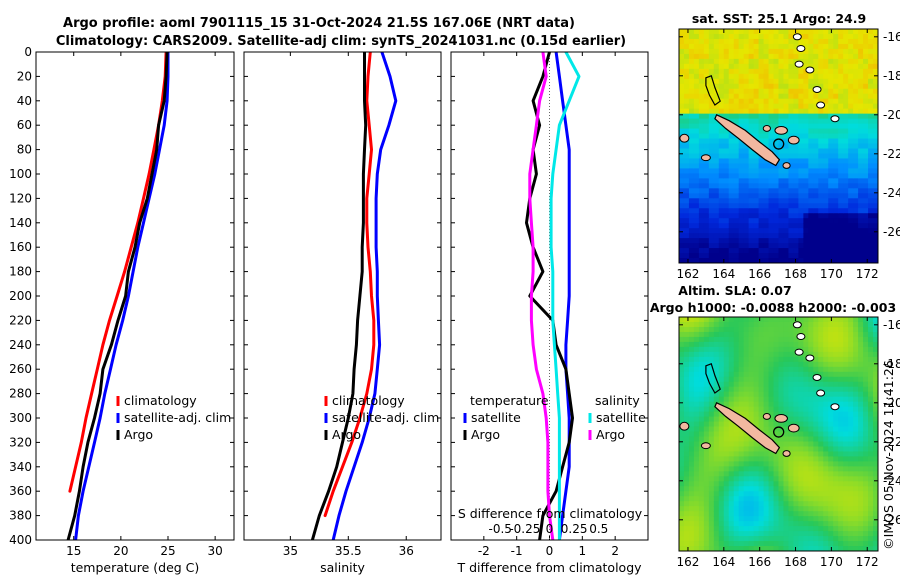 This screenshot has width=900, height=580. I want to click on legend-sal-argo-label: Argo, so click(610, 434).